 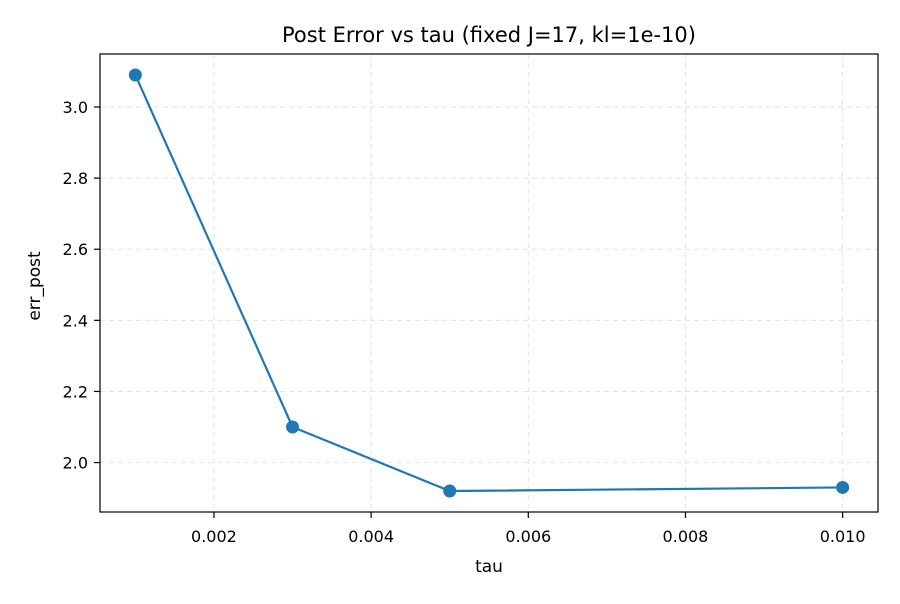 I want to click on y-tick-label-0: 2.0, so click(x=75, y=463).